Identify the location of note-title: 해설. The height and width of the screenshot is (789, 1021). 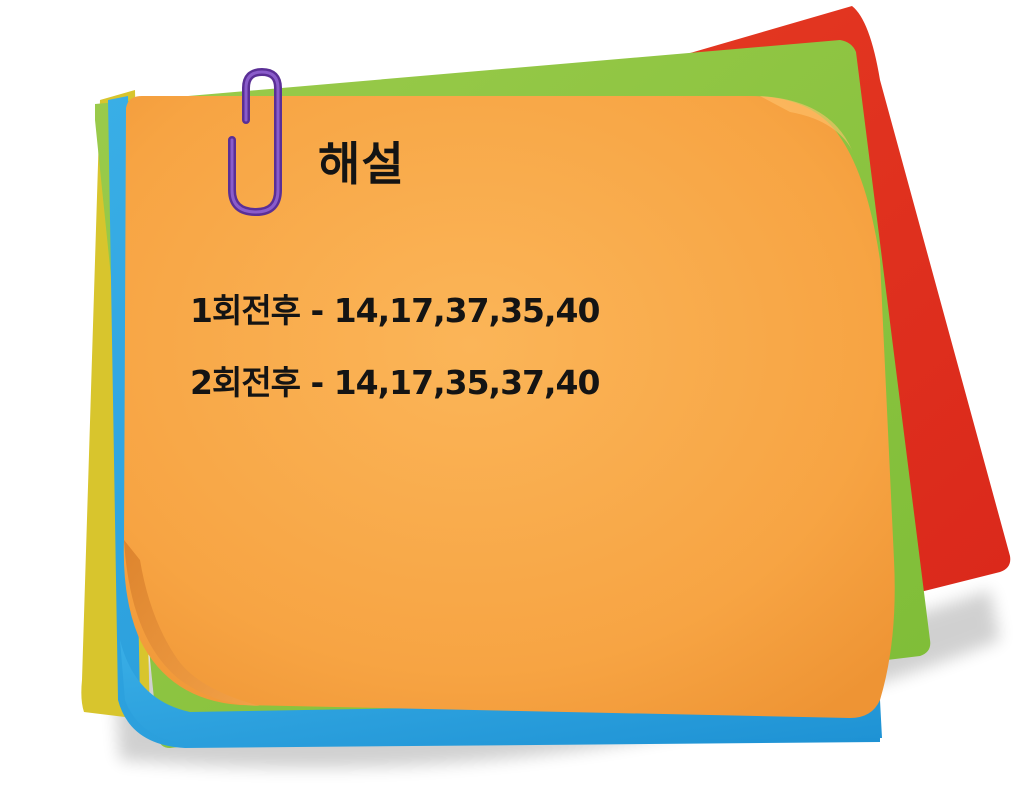
(361, 164).